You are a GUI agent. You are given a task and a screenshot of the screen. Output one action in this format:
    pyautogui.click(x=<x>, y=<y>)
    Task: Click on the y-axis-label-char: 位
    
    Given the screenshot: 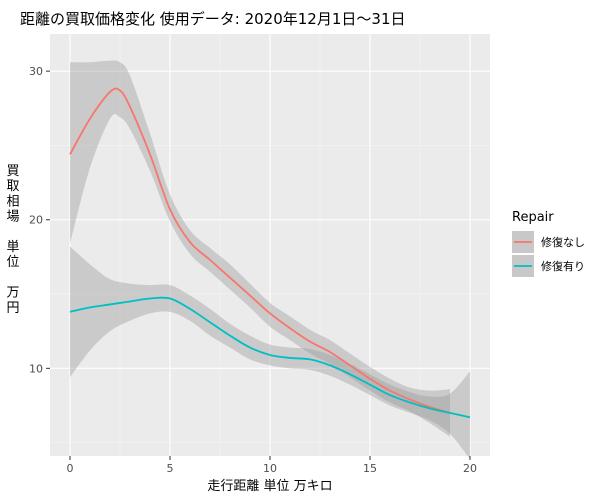 What is the action you would take?
    pyautogui.click(x=12, y=262)
    